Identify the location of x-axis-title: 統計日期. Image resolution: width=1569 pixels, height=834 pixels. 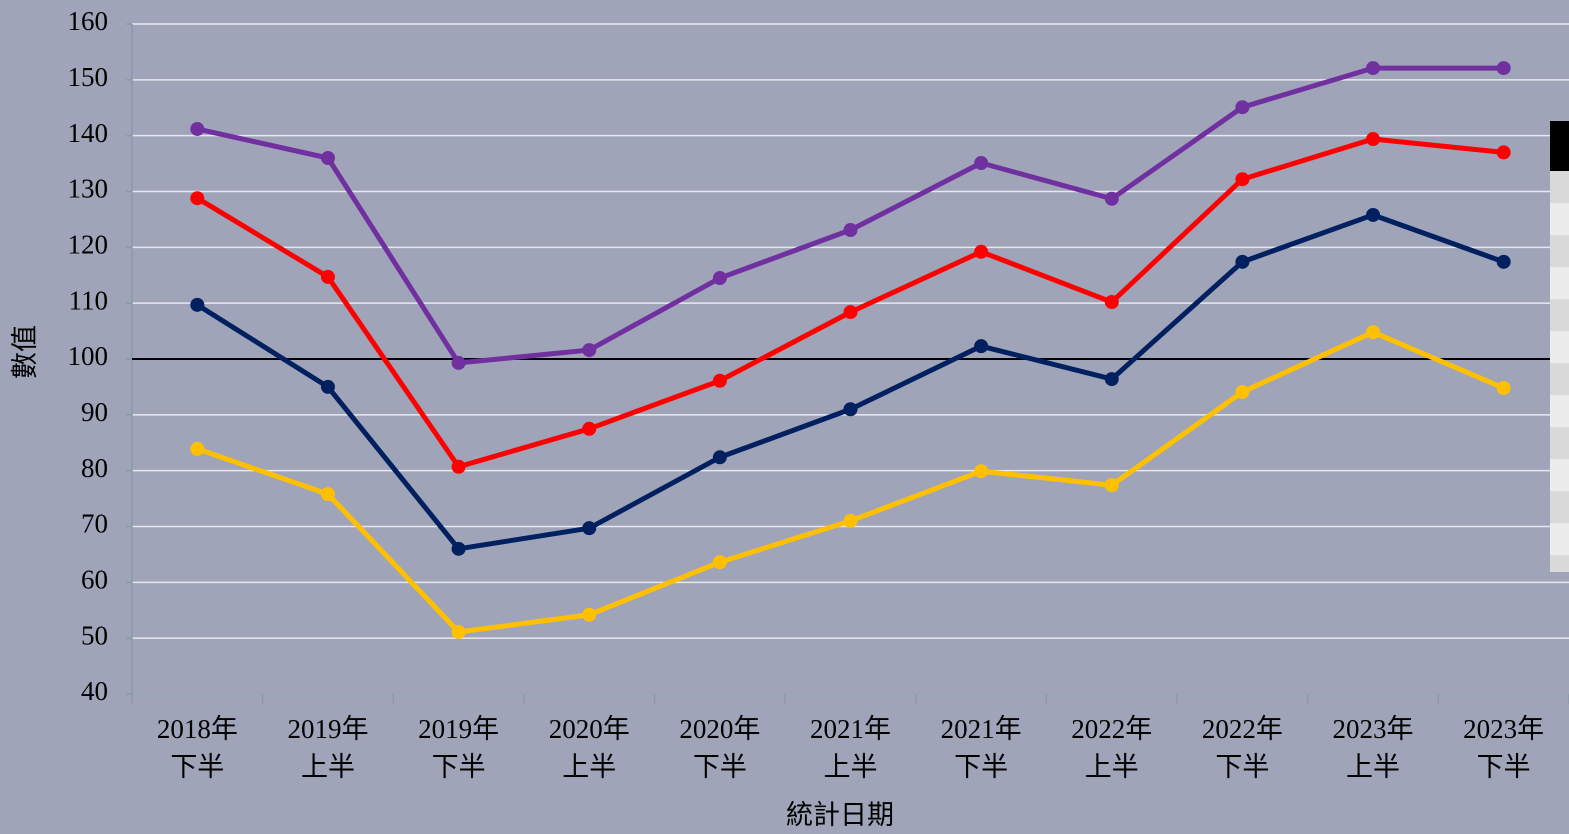
(840, 815).